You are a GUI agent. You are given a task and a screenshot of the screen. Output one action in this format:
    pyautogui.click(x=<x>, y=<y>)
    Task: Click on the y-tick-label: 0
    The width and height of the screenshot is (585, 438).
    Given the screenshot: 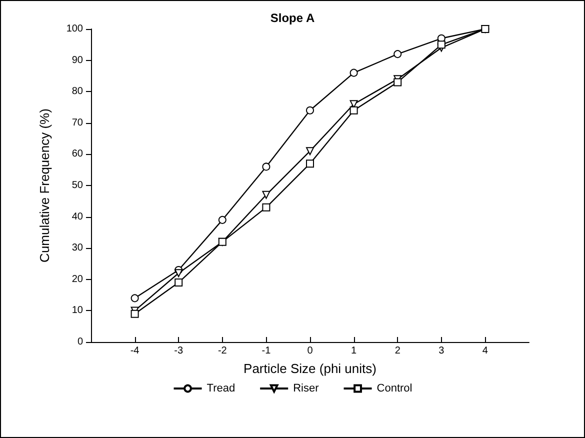 What is the action you would take?
    pyautogui.click(x=80, y=342)
    